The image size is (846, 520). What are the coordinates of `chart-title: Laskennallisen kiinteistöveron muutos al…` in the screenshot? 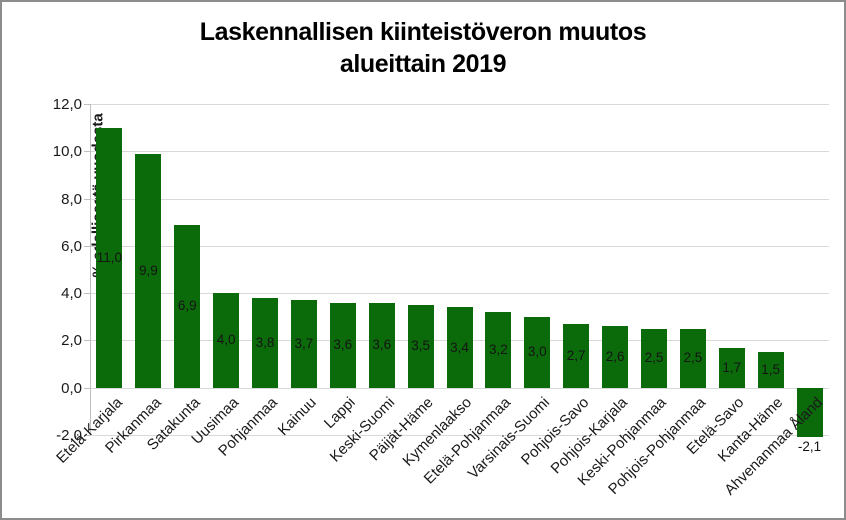 It's located at (423, 48).